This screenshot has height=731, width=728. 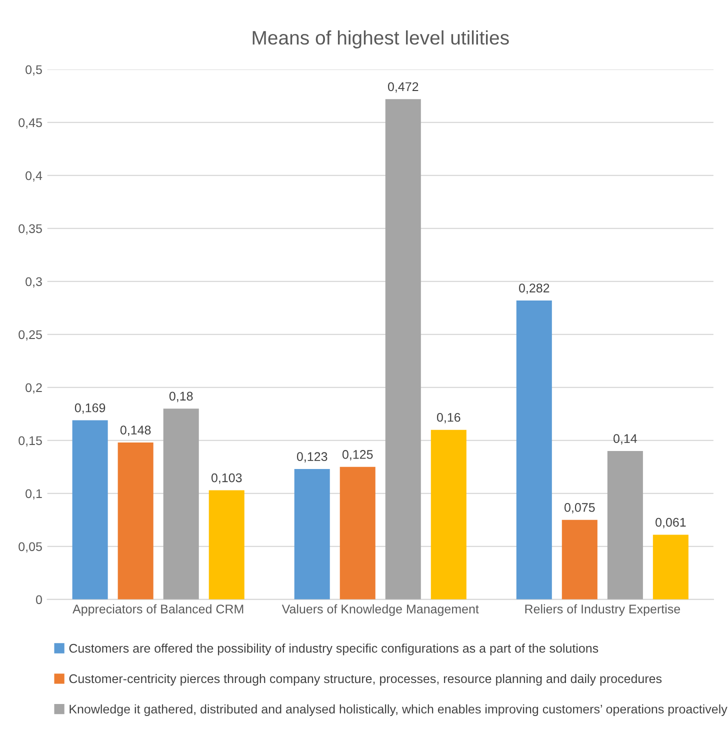 What do you see at coordinates (90, 408) in the screenshot?
I see `data-label: 0,169` at bounding box center [90, 408].